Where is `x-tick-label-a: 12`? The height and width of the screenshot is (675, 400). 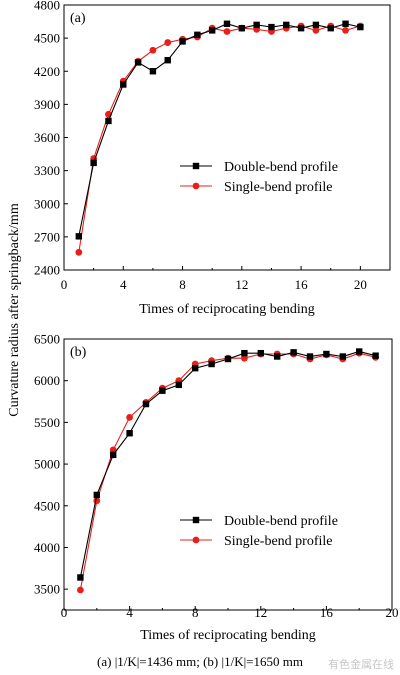
x-tick-label-a: 12 is located at coordinates (241, 284).